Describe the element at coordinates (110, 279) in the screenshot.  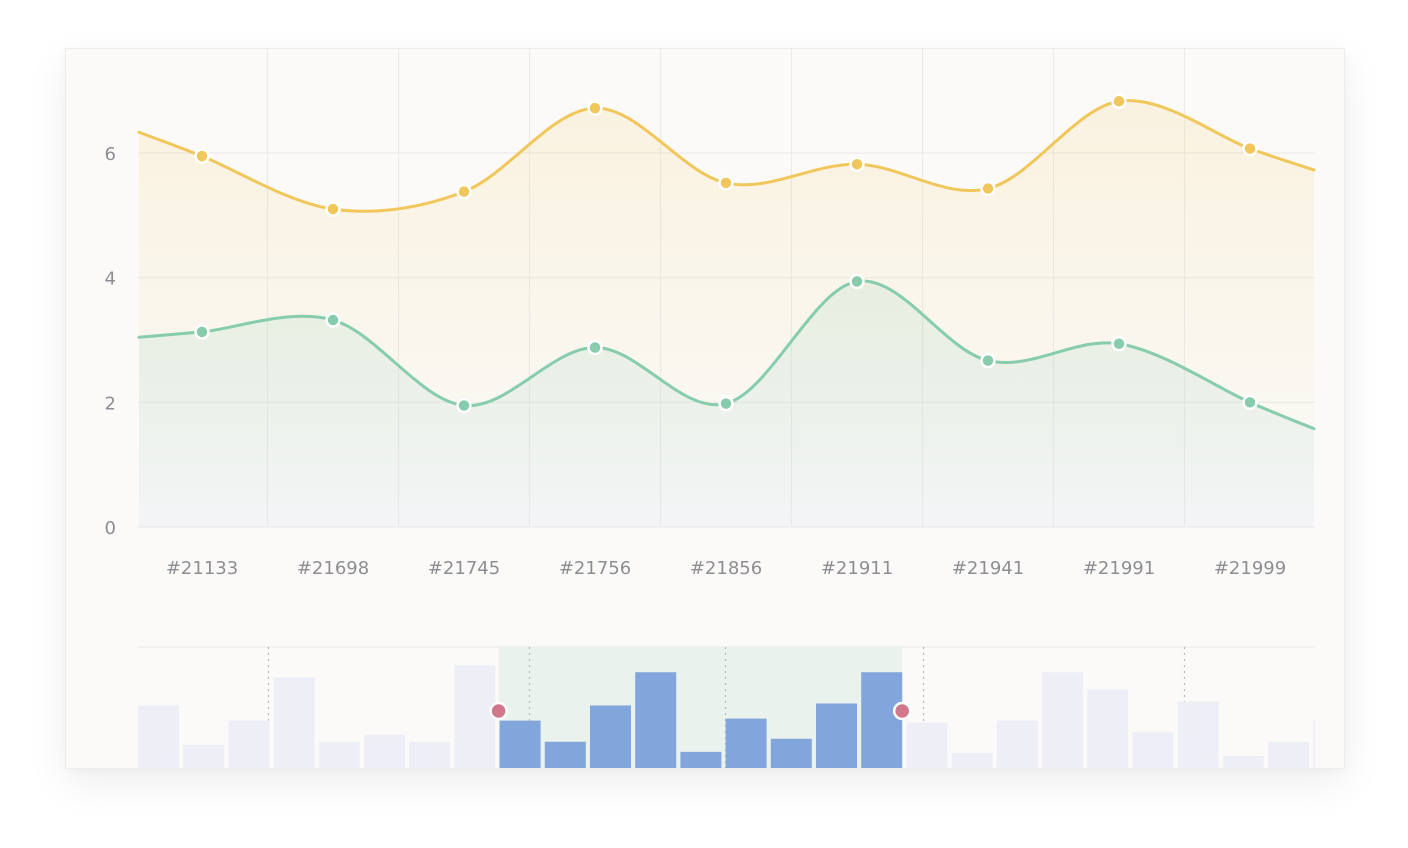
I see `y-tick-label: 4` at that location.